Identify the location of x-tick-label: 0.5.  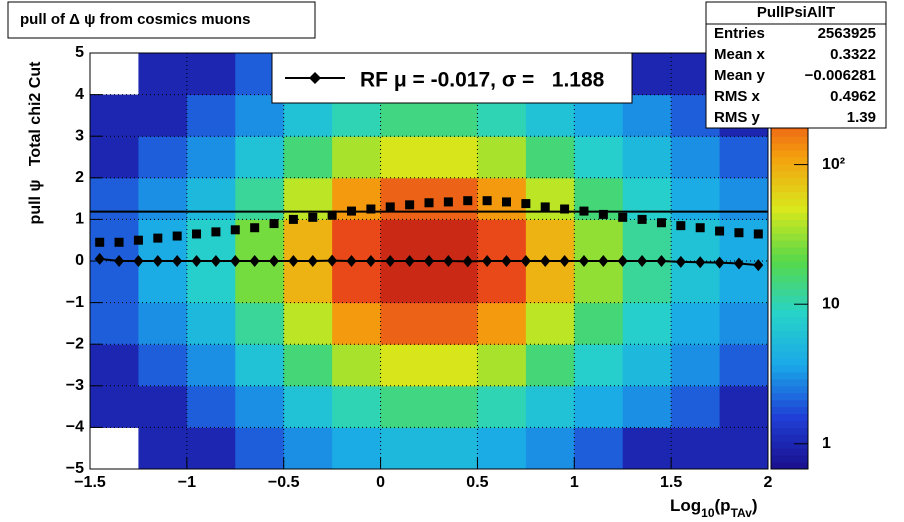
(477, 482).